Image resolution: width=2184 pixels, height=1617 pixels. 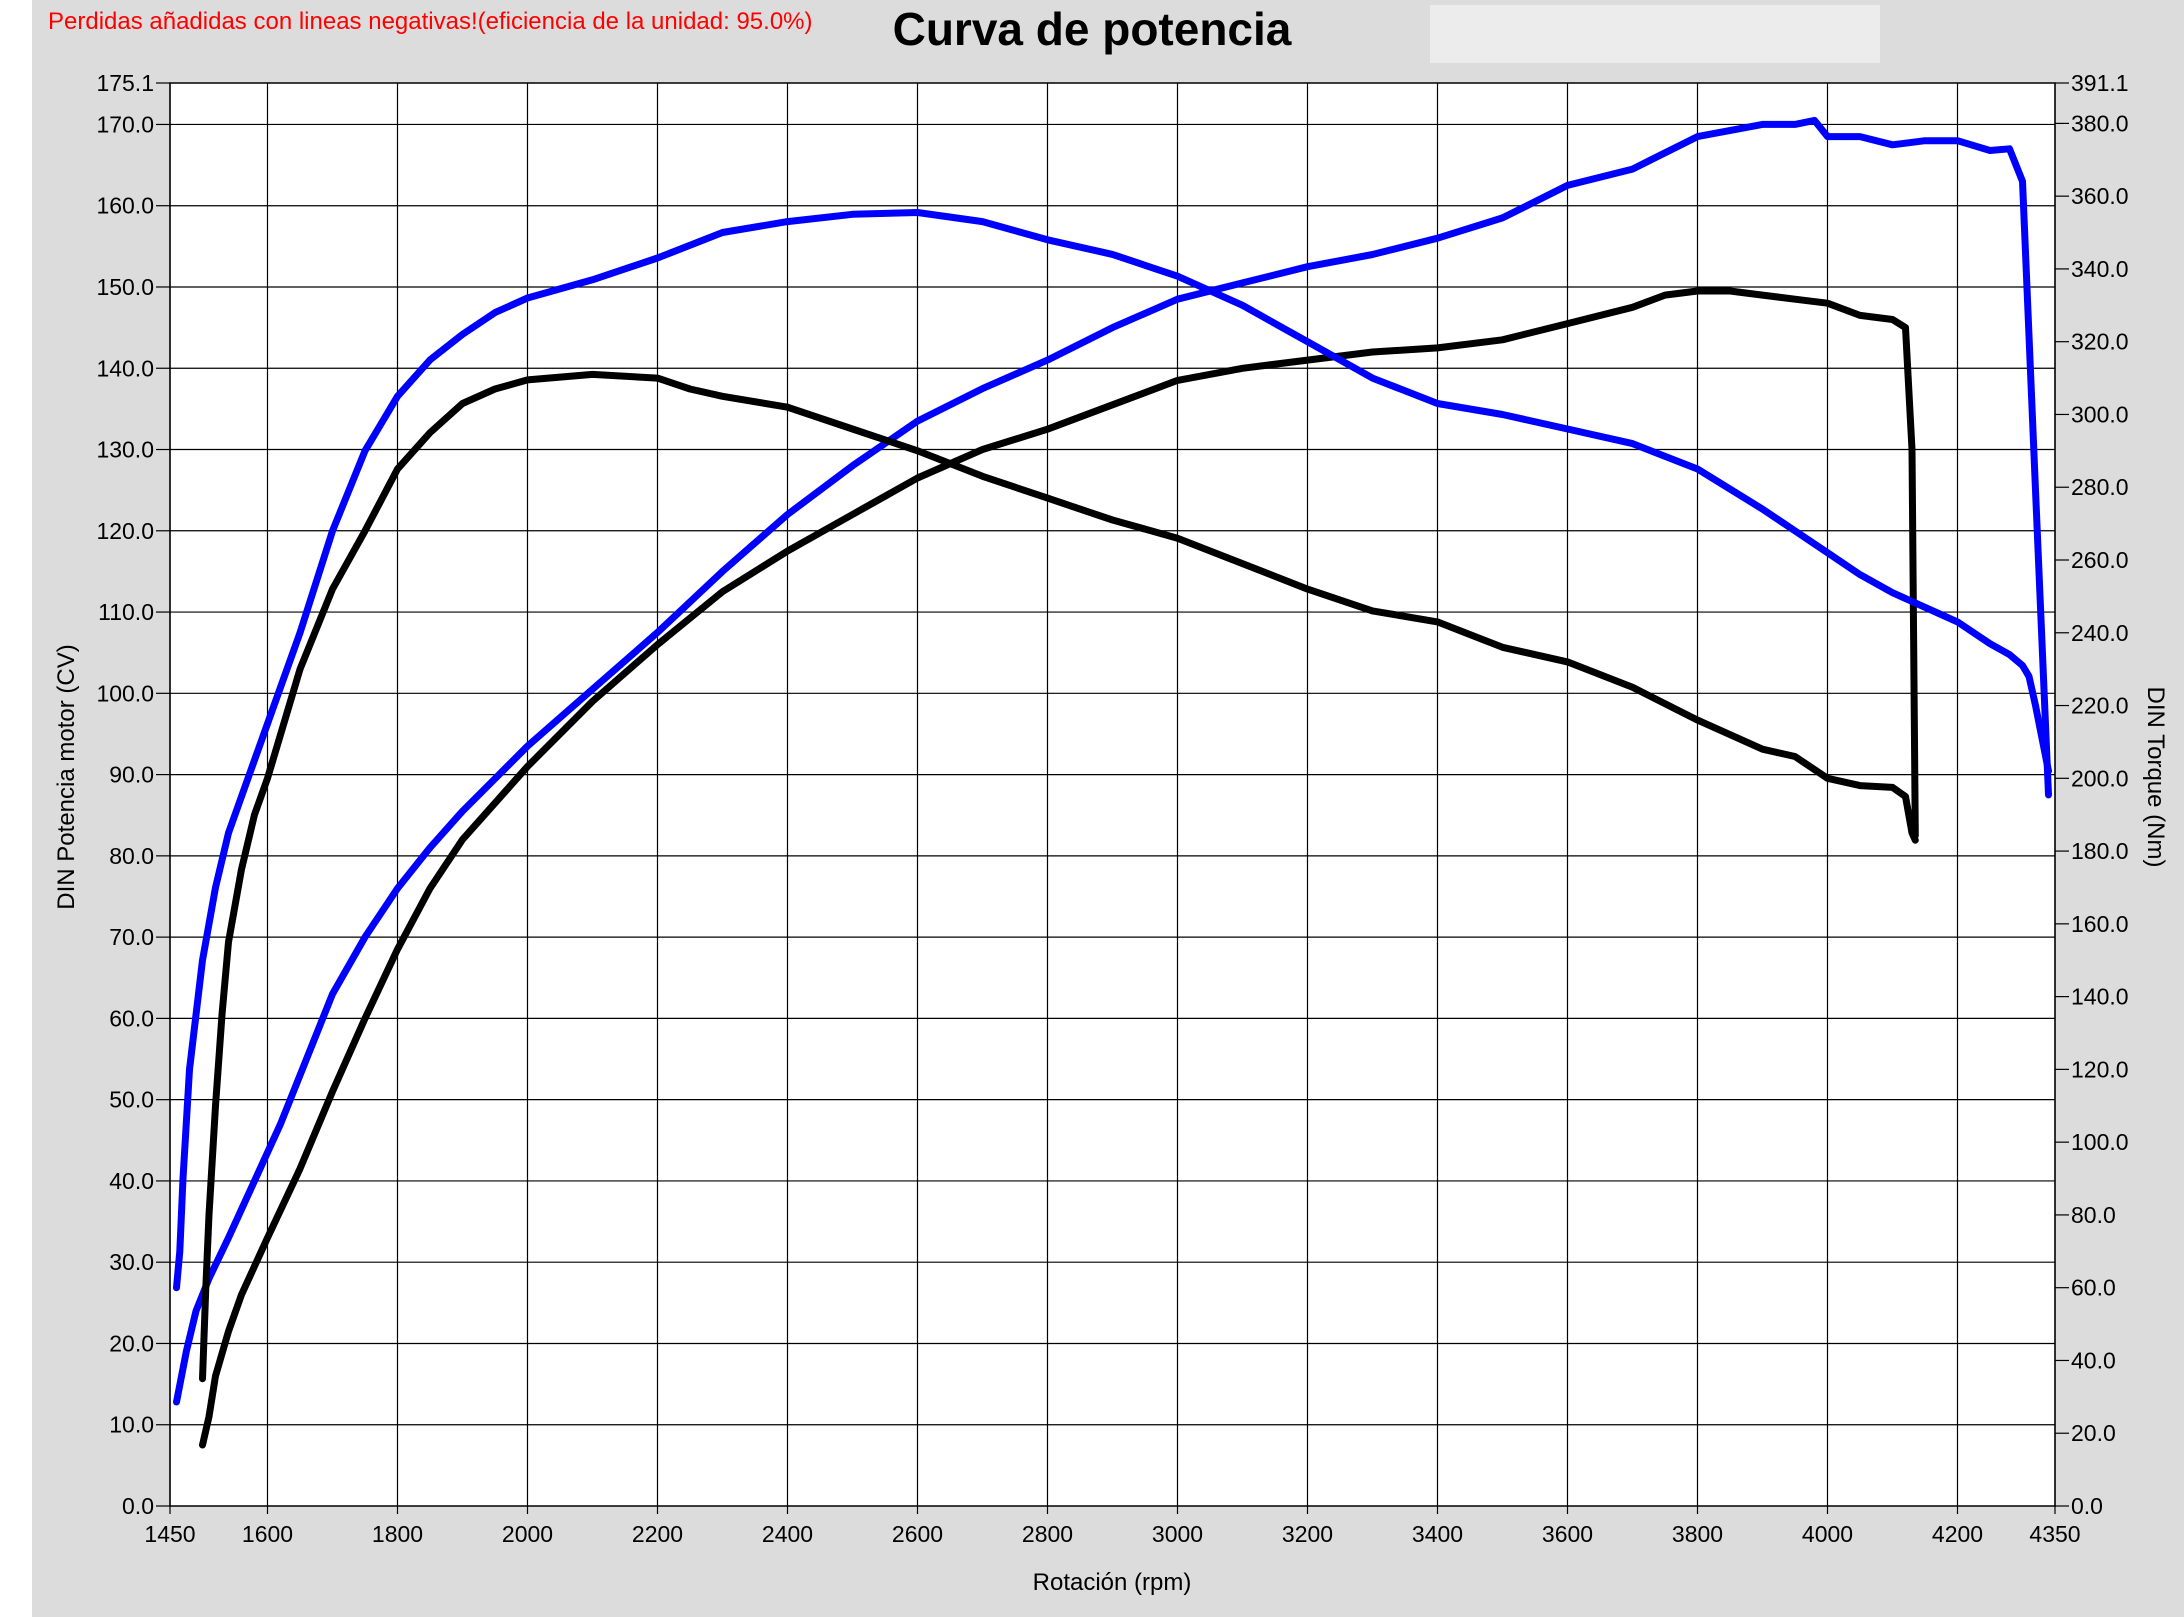 I want to click on x-axis-label: Rotación (rpm), so click(x=1112, y=1582).